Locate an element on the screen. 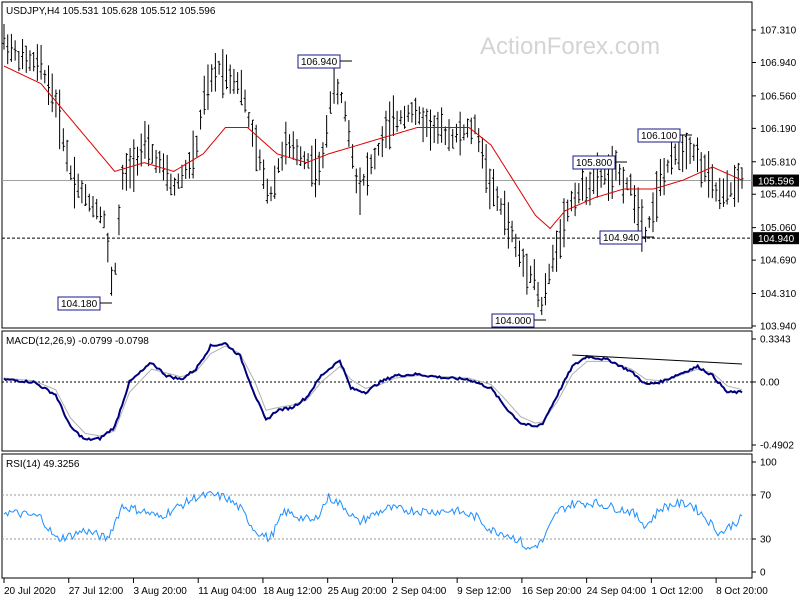 This screenshot has height=600, width=800. annotation-label: 104.180 is located at coordinates (79, 304).